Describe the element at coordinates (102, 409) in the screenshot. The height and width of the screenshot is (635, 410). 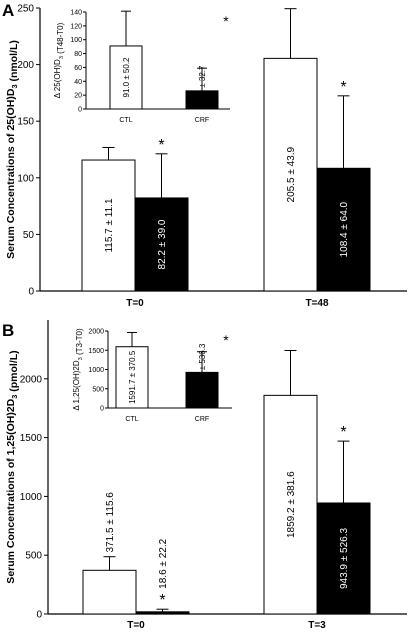
I see `inset1-y-tick-label: 0` at that location.